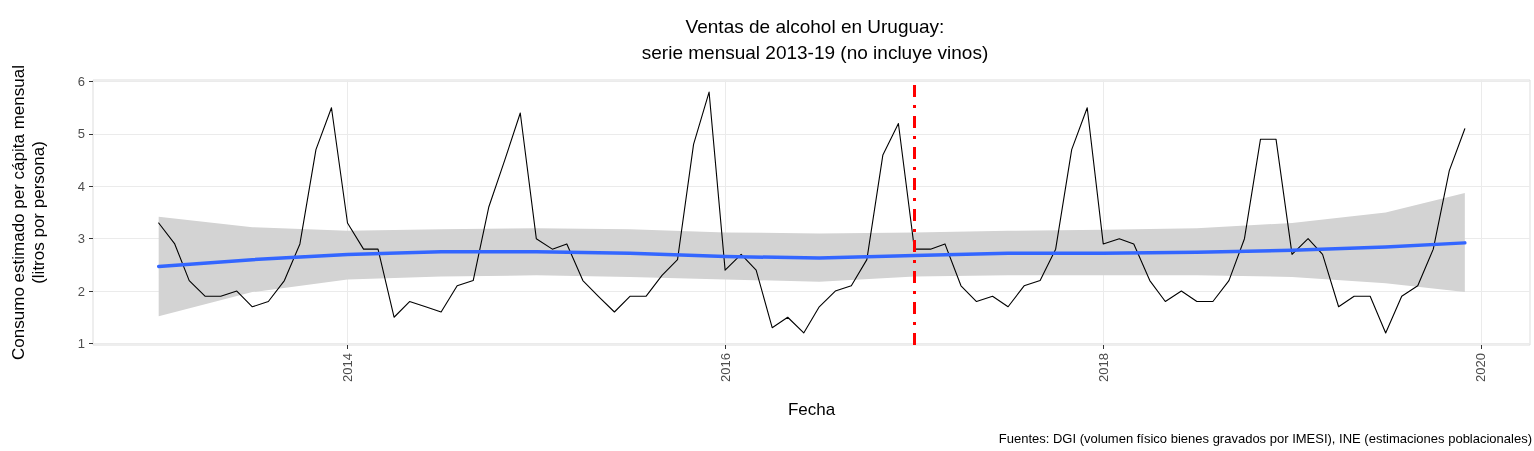 This screenshot has height=451, width=1534. Describe the element at coordinates (81, 343) in the screenshot. I see `y-tick-label: 1` at that location.